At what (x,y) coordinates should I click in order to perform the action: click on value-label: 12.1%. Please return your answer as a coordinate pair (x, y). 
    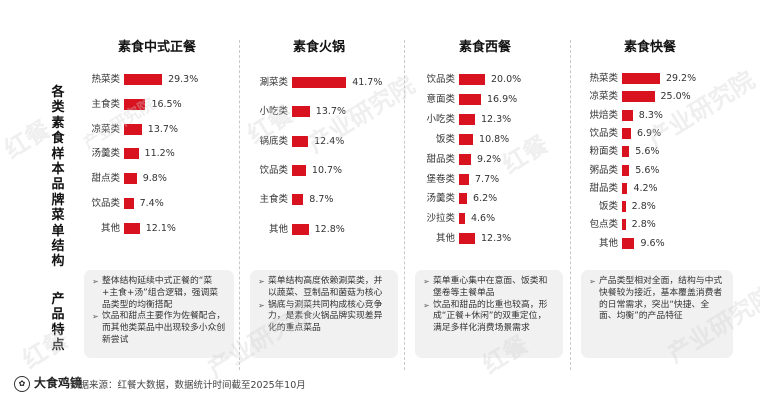
    Looking at the image, I should click on (160, 228).